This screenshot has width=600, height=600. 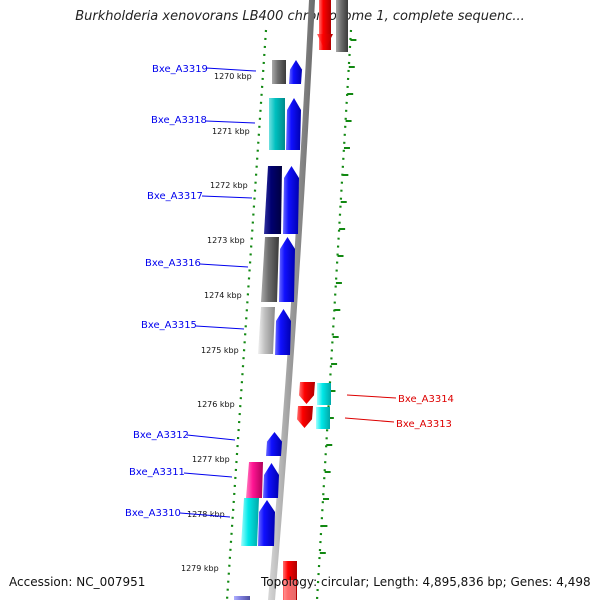 I want to click on tick-label: 1274 kbp, so click(x=223, y=295).